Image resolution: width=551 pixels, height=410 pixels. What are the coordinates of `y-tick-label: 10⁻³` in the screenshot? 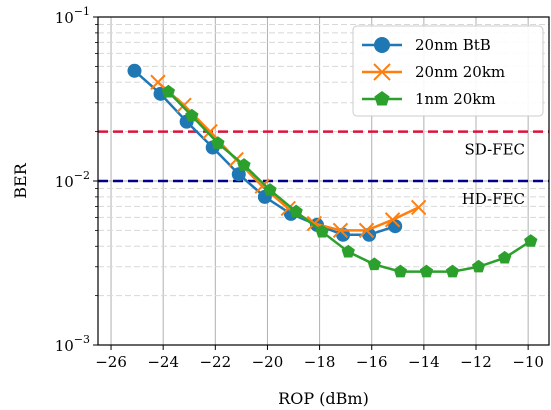 It's located at (72, 344).